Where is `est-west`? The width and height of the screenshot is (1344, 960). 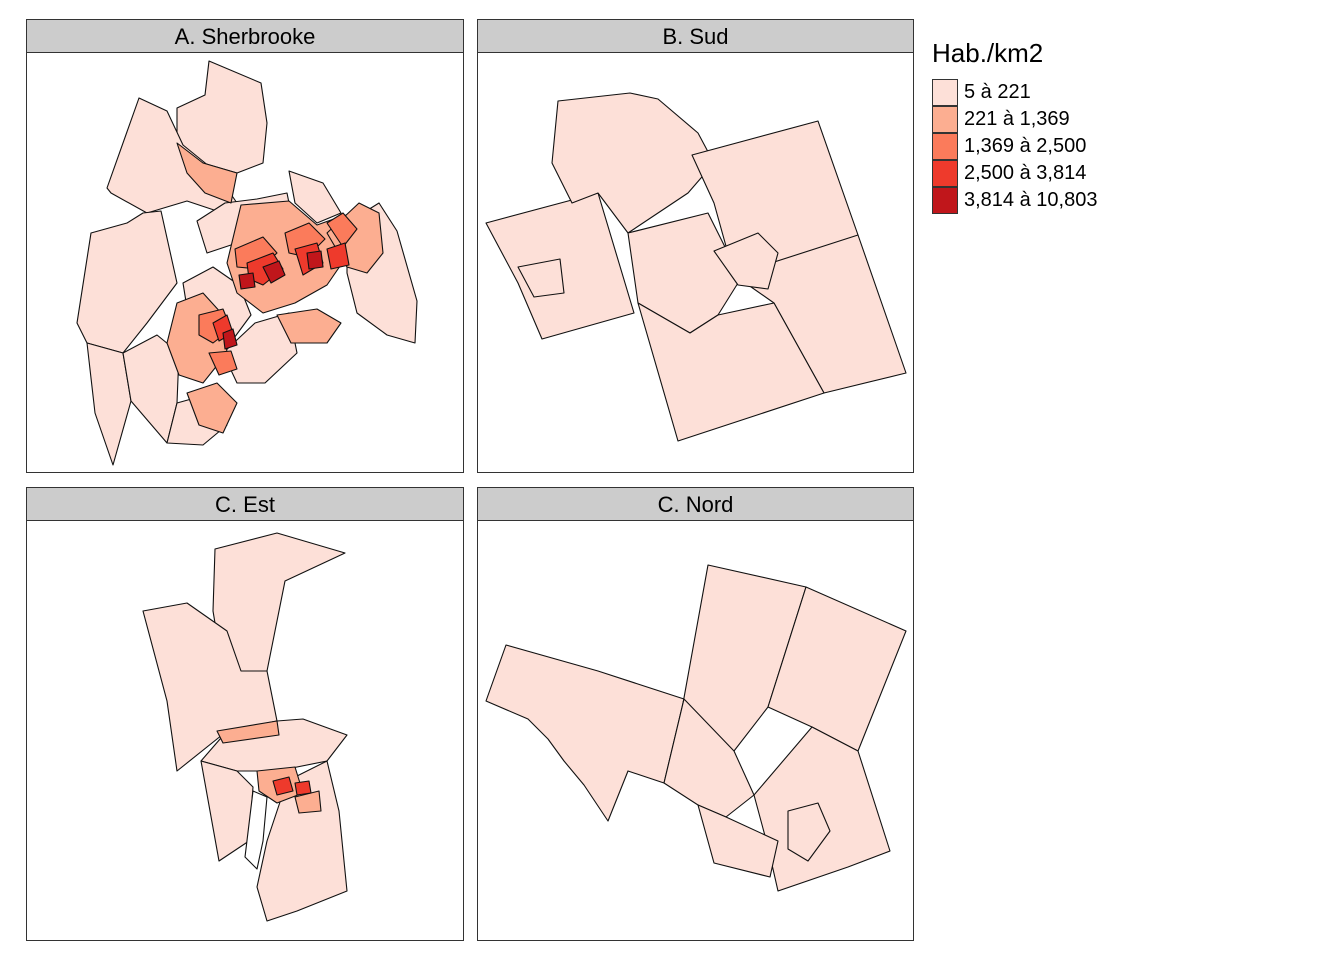
est-west is located at coordinates (210, 687).